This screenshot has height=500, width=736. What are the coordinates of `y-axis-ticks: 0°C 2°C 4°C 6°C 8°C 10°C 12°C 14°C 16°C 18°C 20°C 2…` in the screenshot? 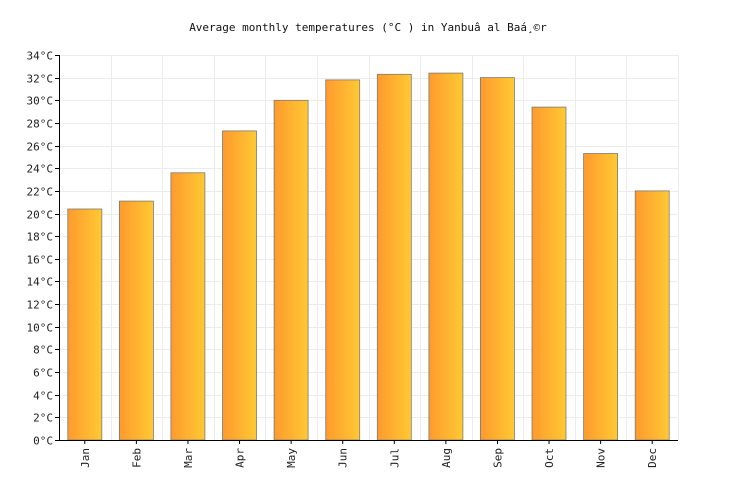 It's located at (43, 249).